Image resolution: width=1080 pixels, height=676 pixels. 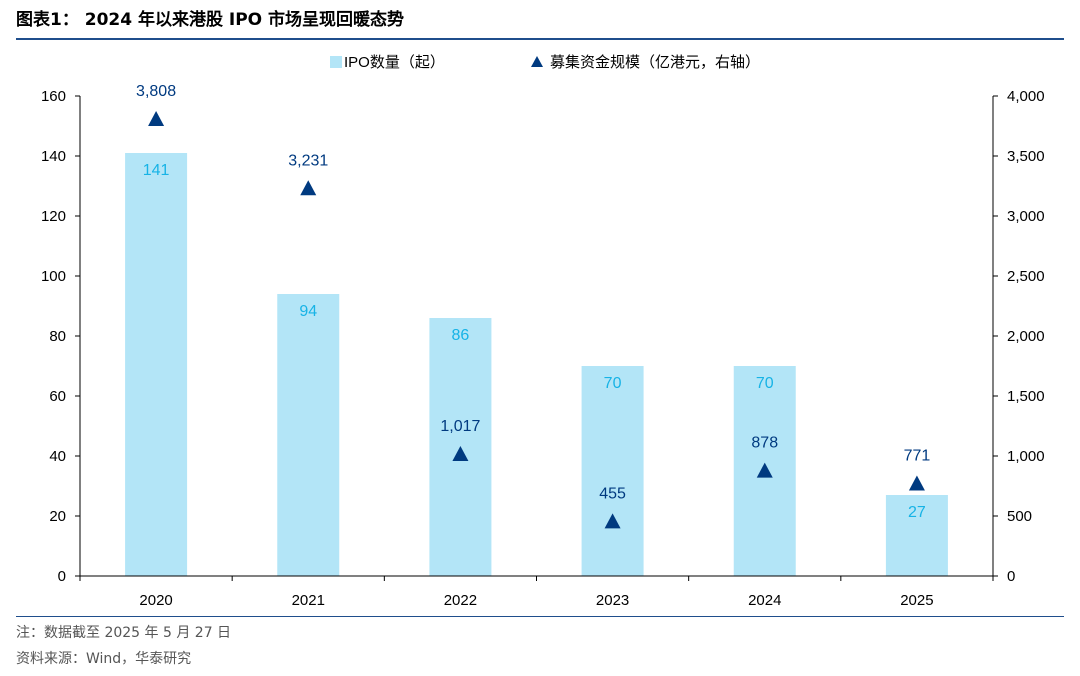 What do you see at coordinates (53, 96) in the screenshot?
I see `y-tick-label-left: 160` at bounding box center [53, 96].